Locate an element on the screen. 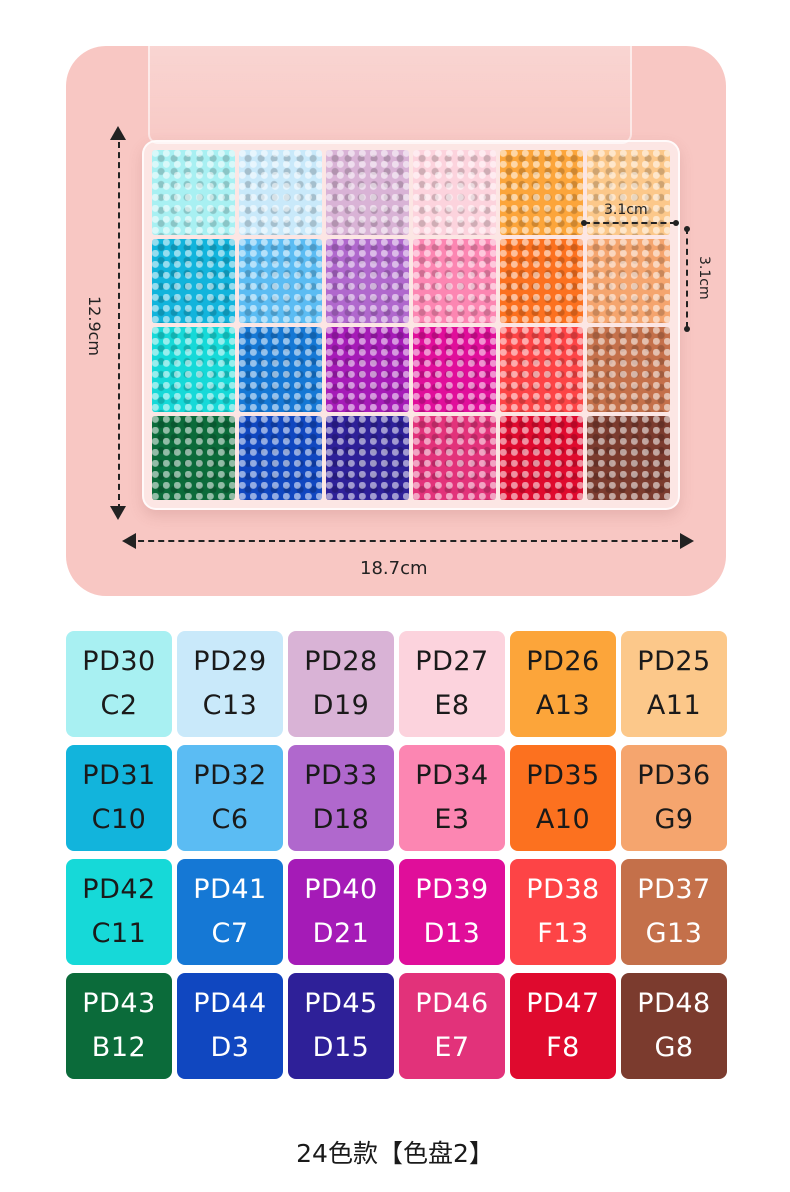 The width and height of the screenshot is (790, 1192). swatch-subcode: C13 is located at coordinates (230, 705).